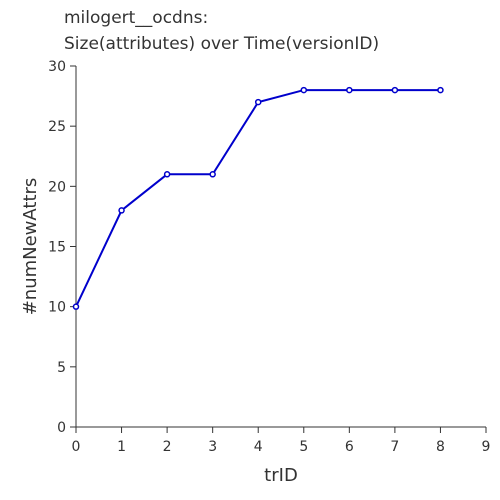  Describe the element at coordinates (281, 475) in the screenshot. I see `x-axis-title: trID` at that location.